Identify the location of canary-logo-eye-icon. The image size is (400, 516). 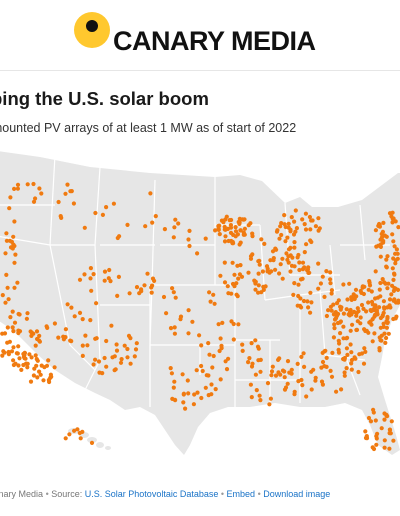
(92, 26).